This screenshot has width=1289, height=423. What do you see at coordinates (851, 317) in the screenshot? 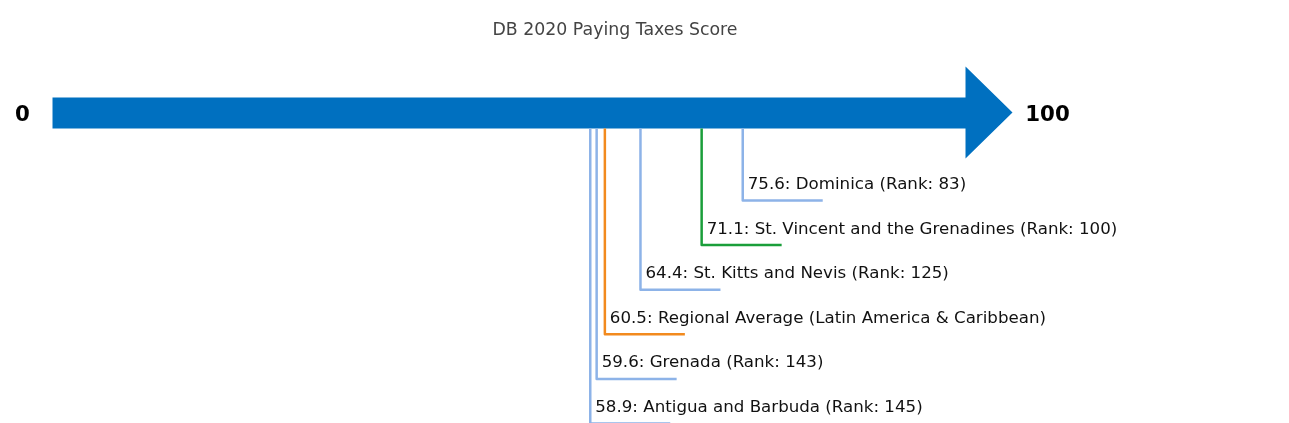
I see `category-label: Regional Average (Latin America & Caribbean)` at bounding box center [851, 317].